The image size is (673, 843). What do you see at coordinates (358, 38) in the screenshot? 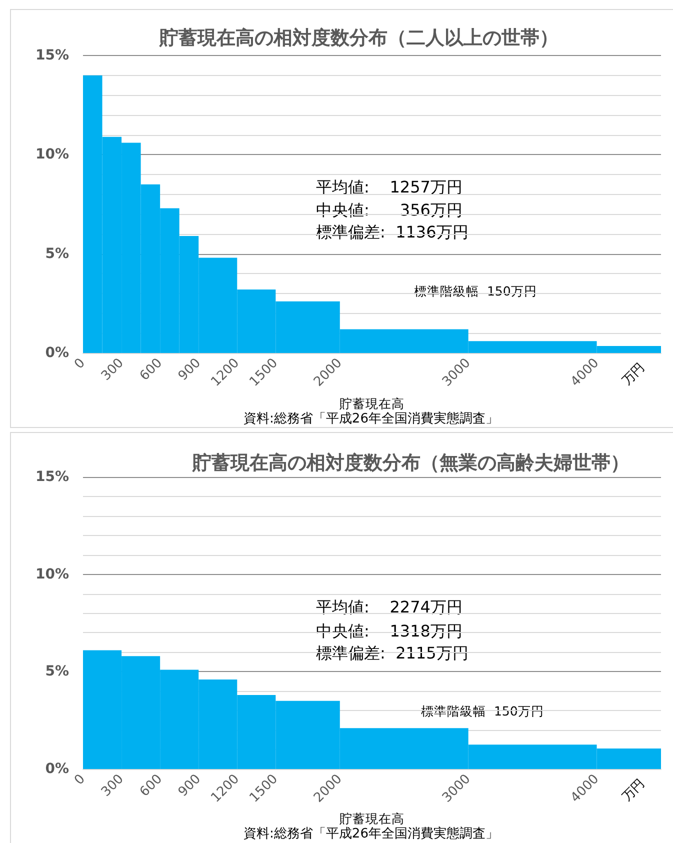
I see `chart-title: 貯蓄現在高の相対度数分布（二人以上の世帯）` at bounding box center [358, 38].